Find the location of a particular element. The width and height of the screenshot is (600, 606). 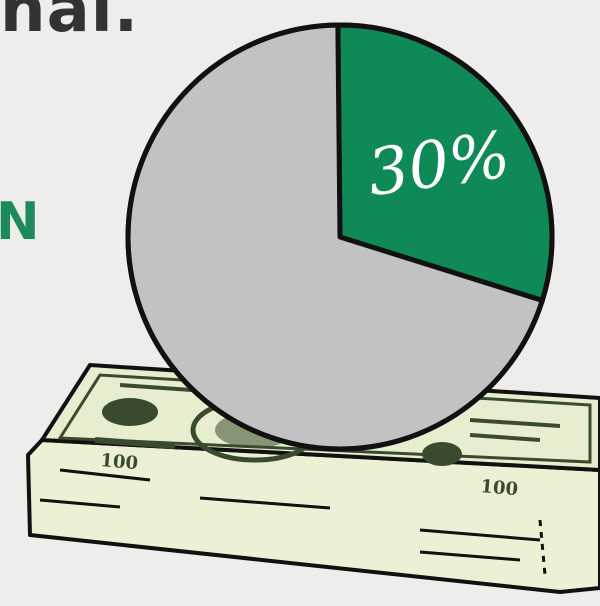

bill-denomination-right: 100 is located at coordinates (499, 488).